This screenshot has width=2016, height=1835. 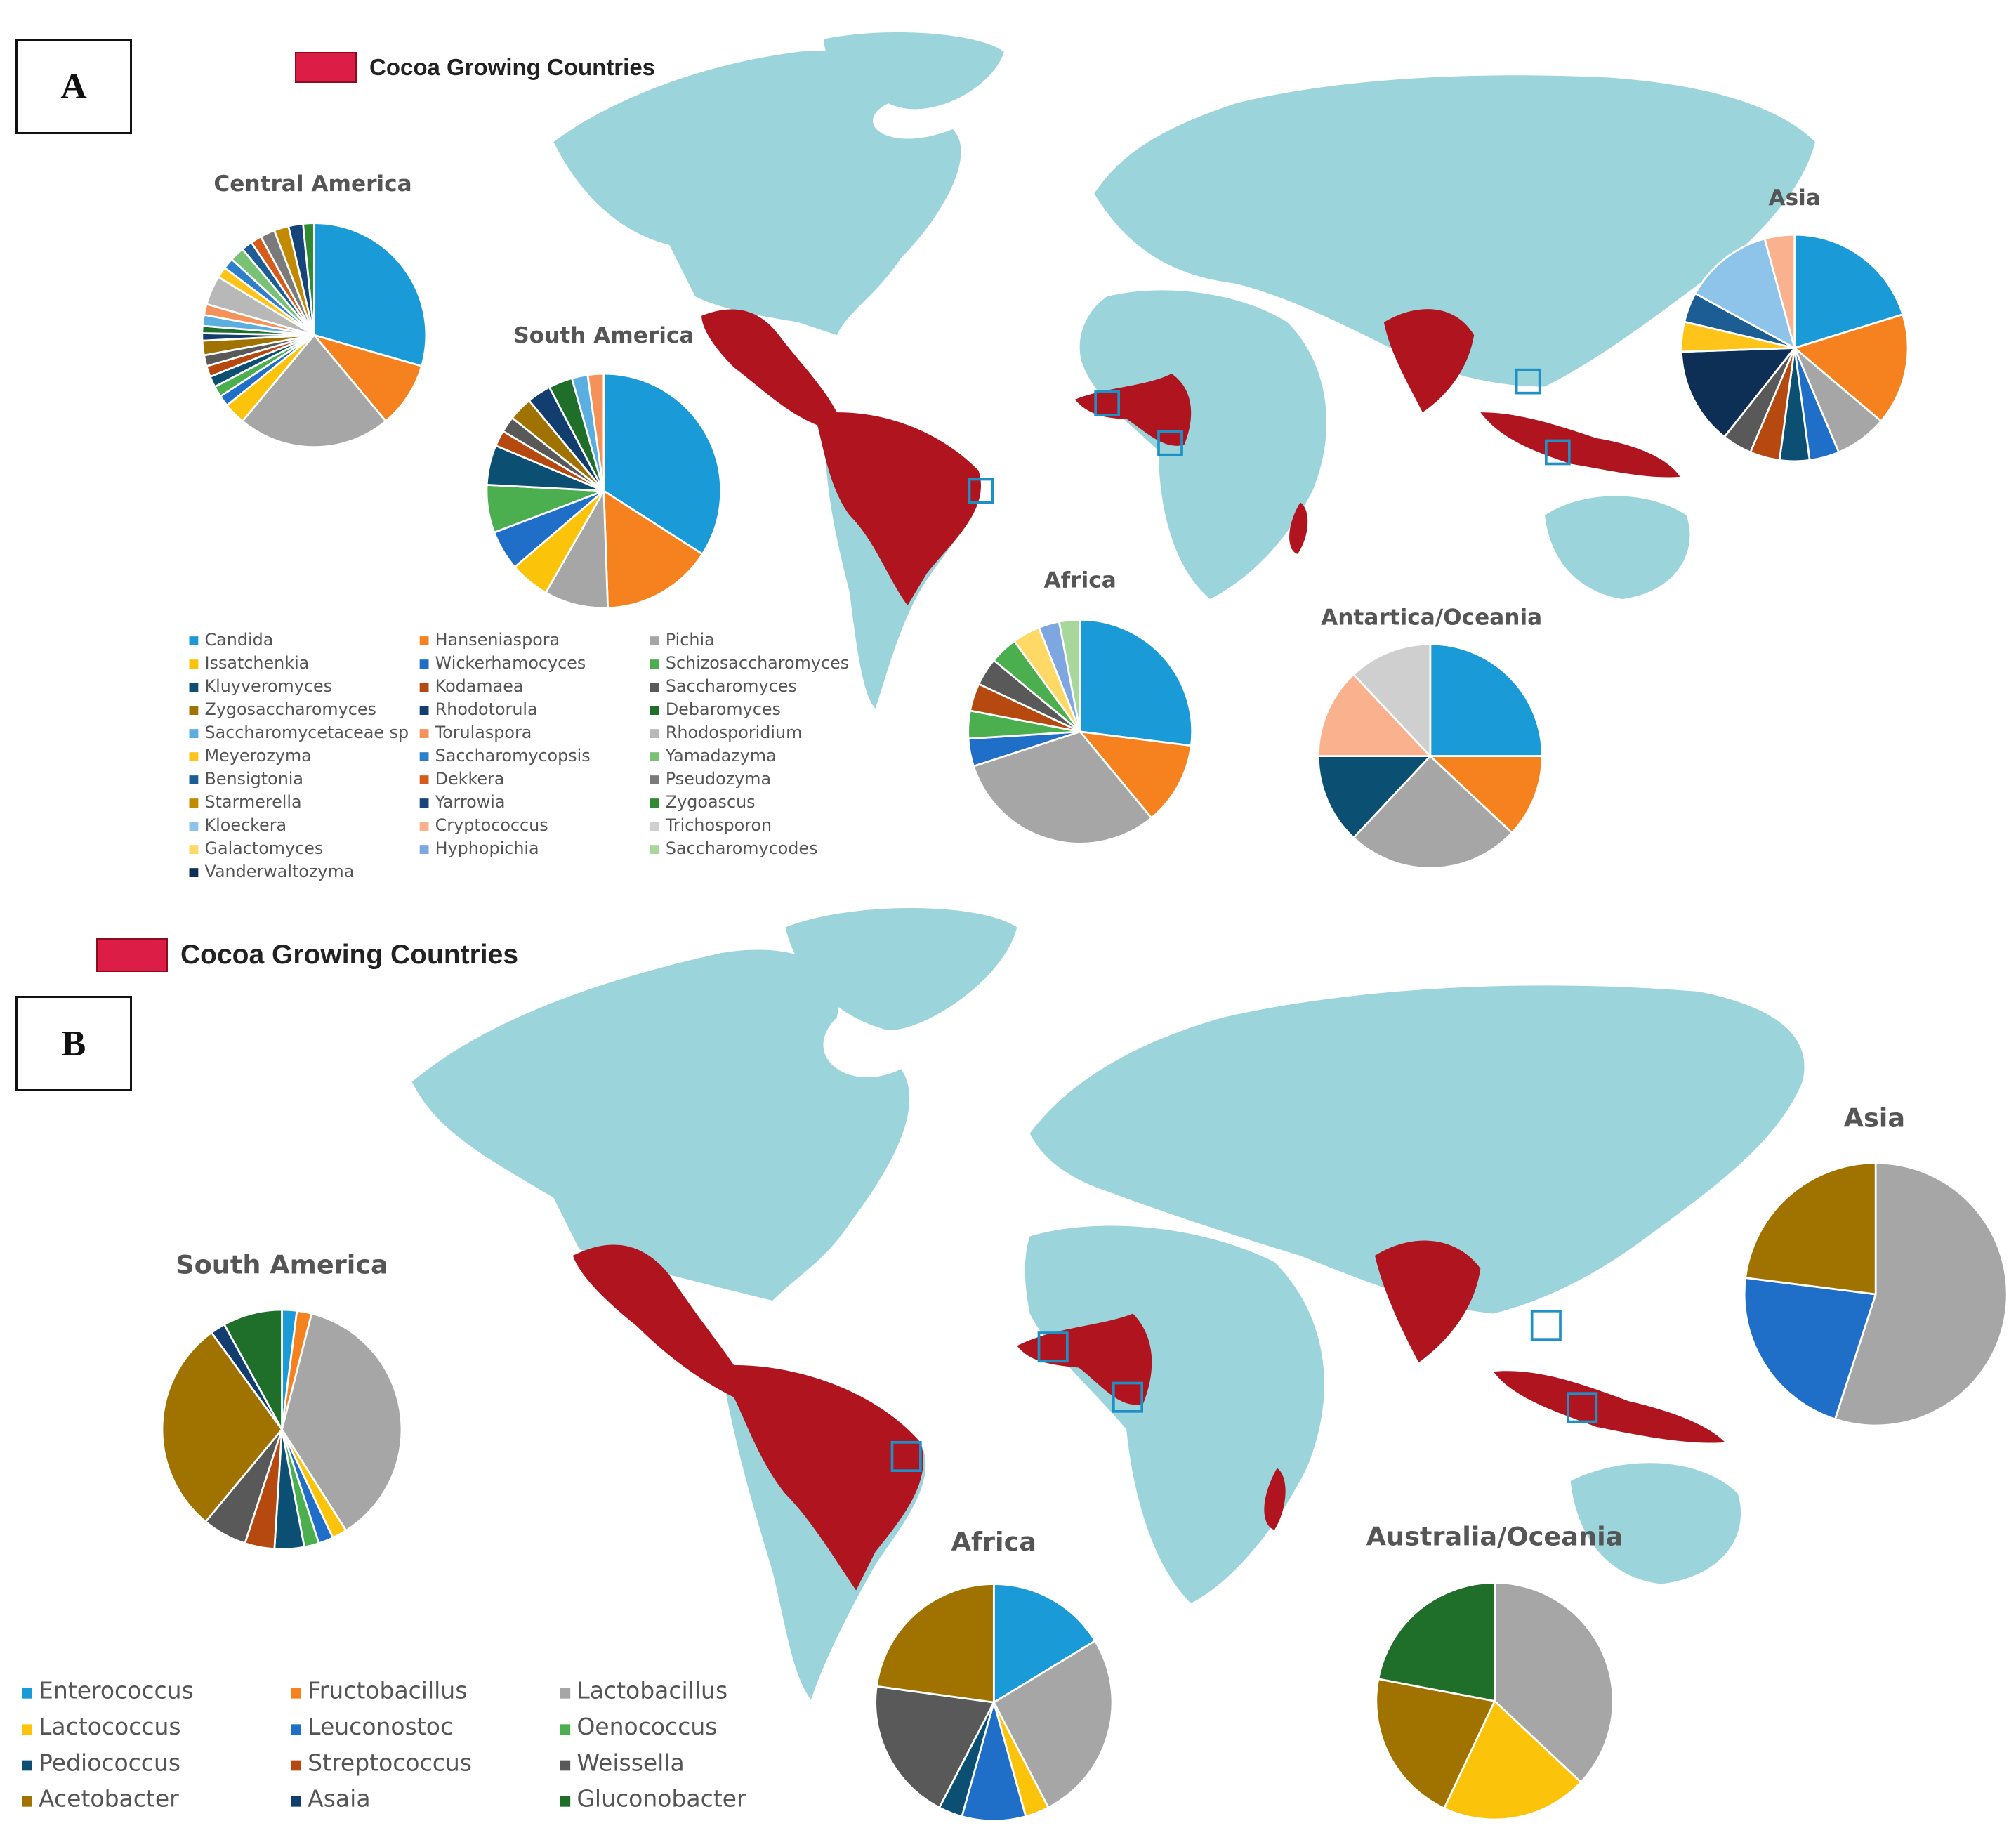 I want to click on legend-item-rhodotorula: Rhodotorula, so click(x=478, y=709).